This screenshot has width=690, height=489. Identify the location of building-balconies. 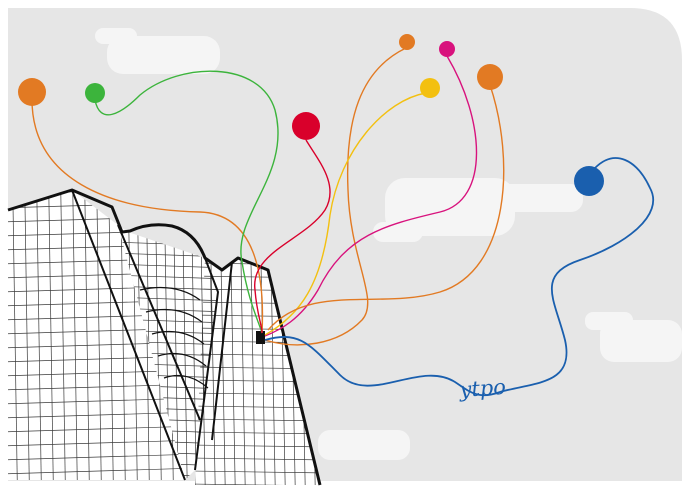
(174, 337).